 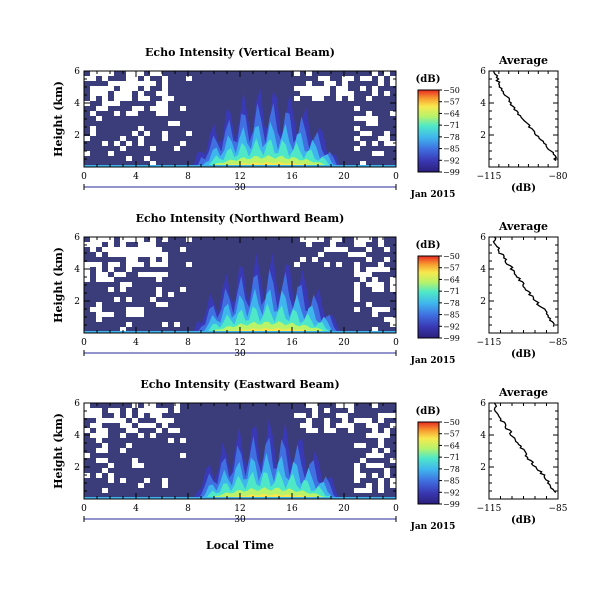 I want to click on colorbar-tick-label: −85, so click(x=451, y=481).